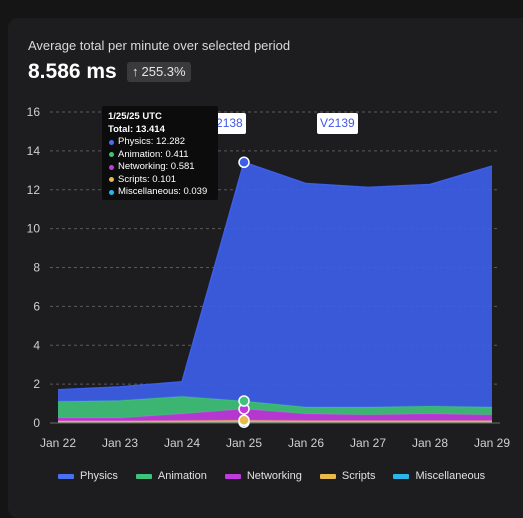 The image size is (523, 518). I want to click on legend-label: Animation, so click(182, 476).